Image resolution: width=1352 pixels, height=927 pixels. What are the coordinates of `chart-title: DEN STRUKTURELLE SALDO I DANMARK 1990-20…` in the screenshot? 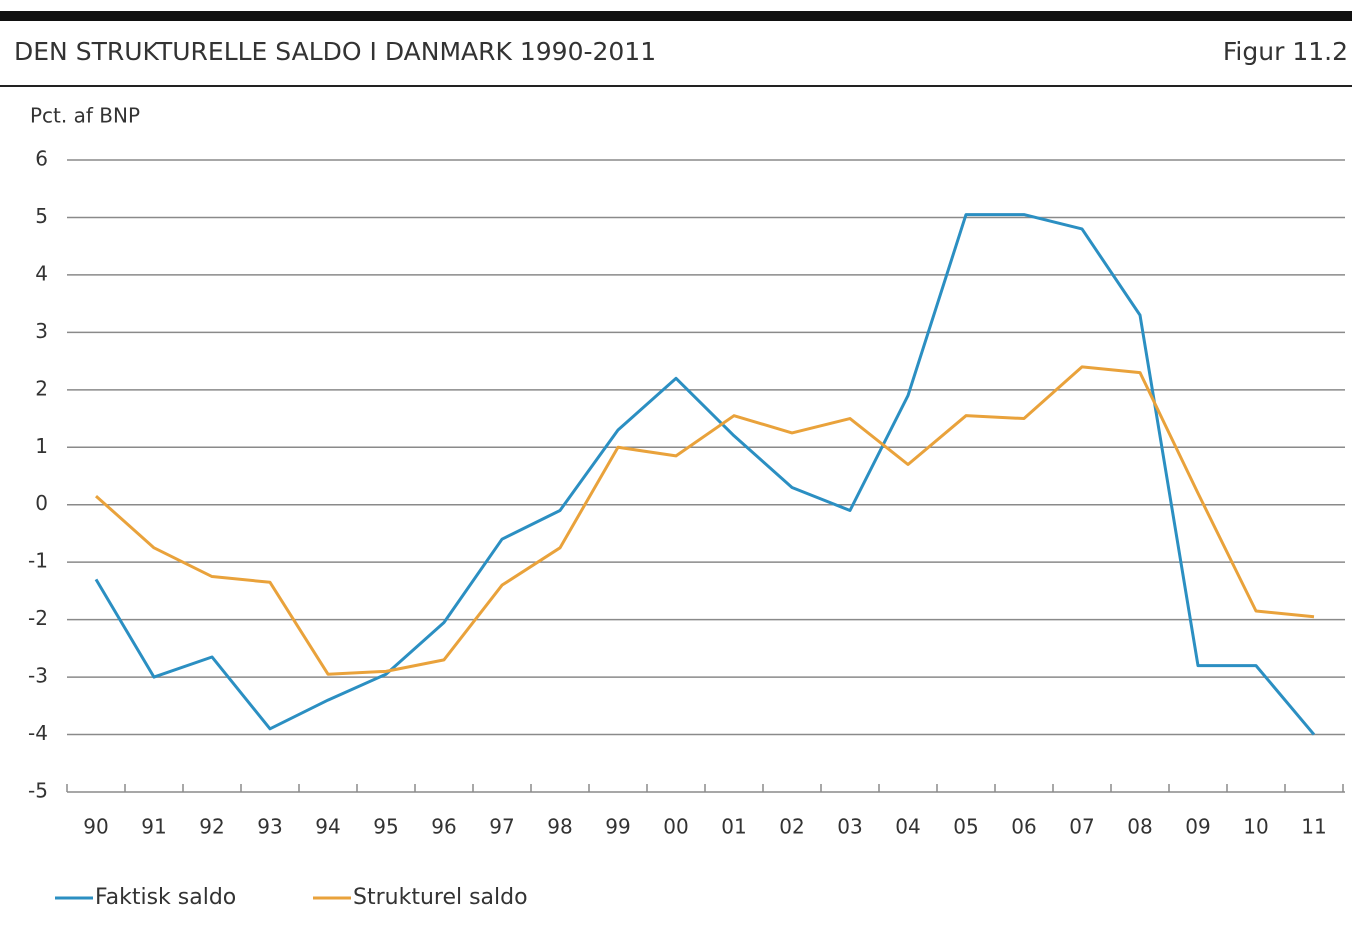 It's located at (335, 51).